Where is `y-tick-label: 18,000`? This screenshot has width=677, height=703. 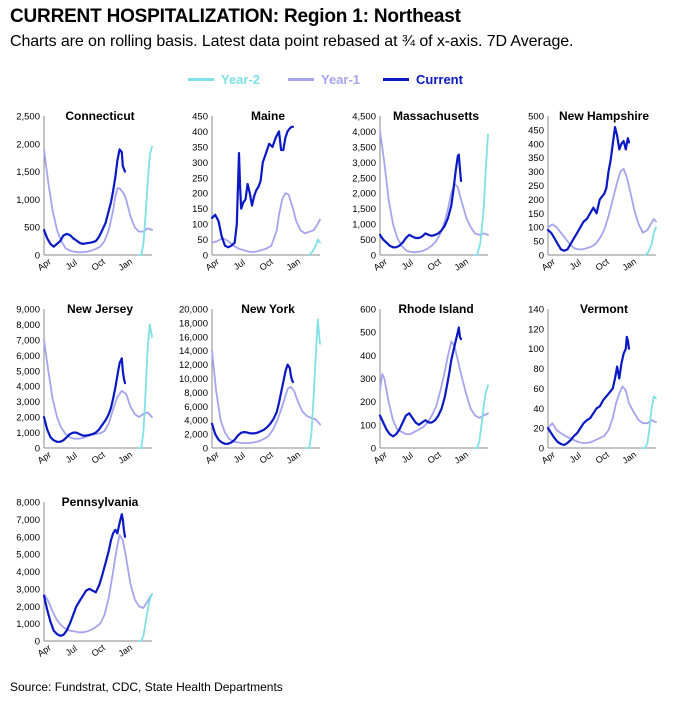 y-tick-label: 18,000 is located at coordinates (193, 323).